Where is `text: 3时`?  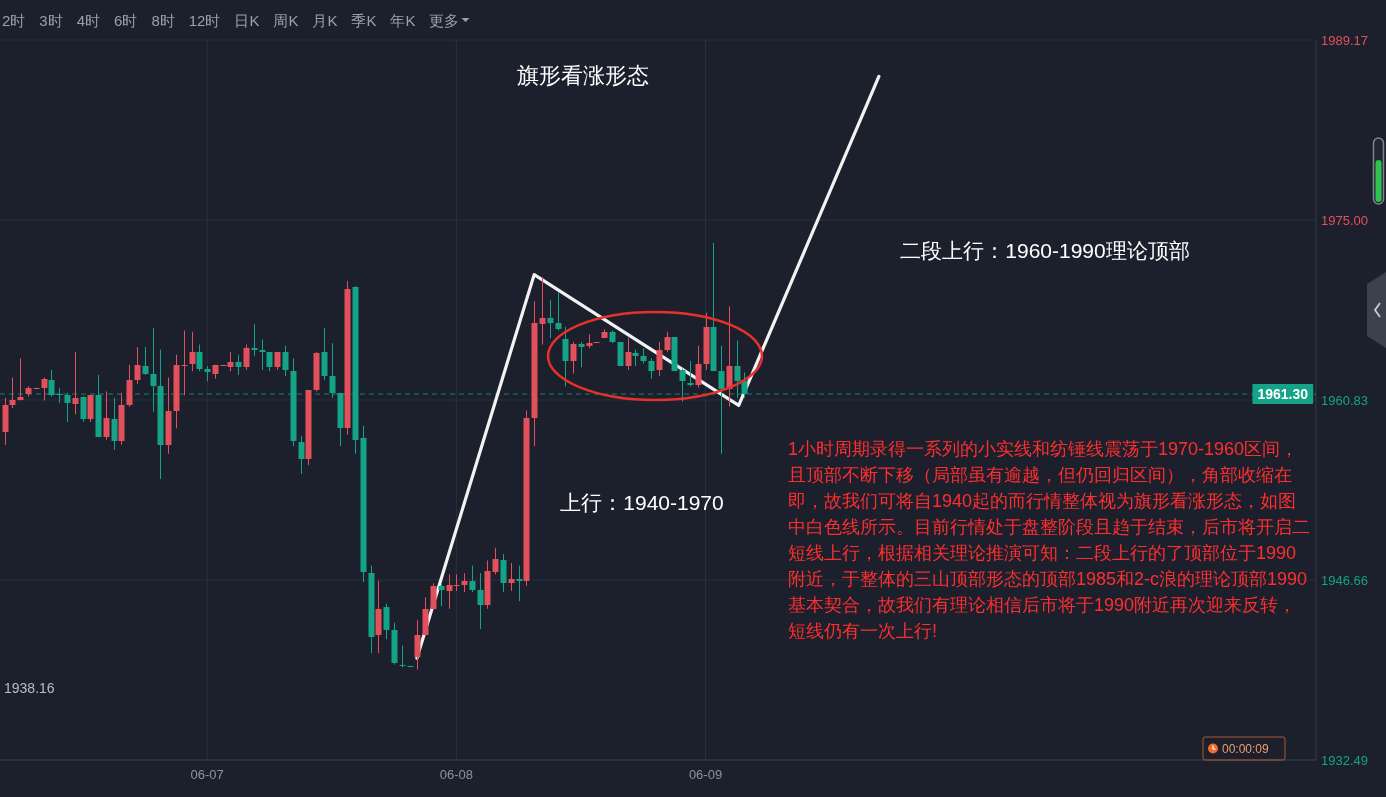
text: 3时 is located at coordinates (51, 20).